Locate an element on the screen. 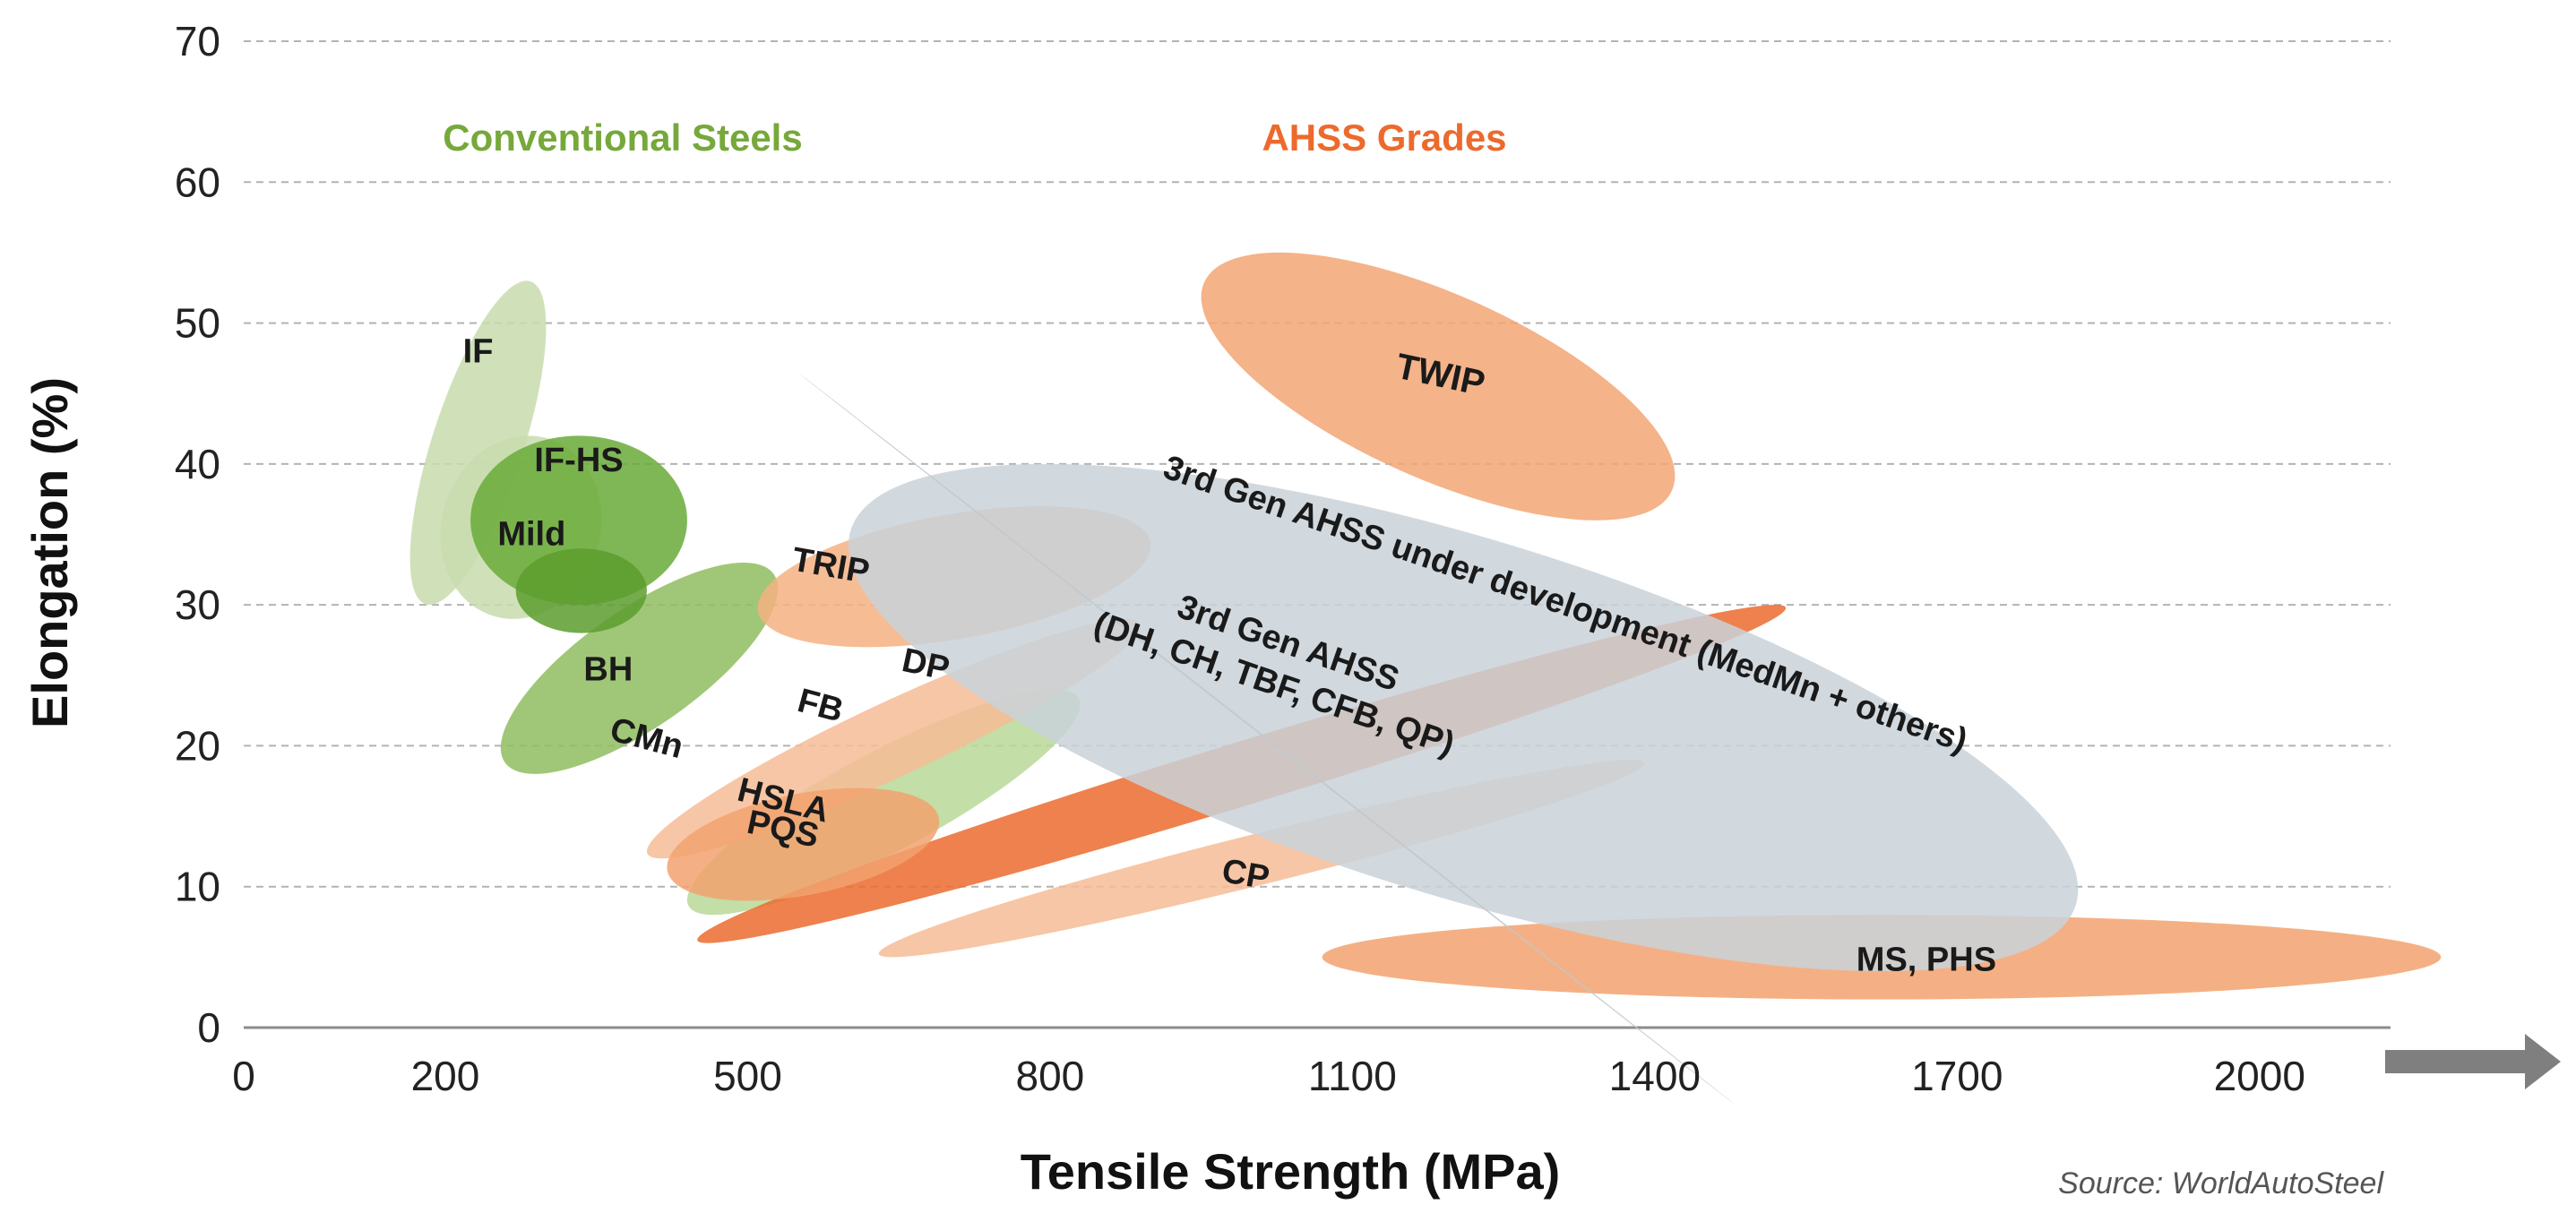 This screenshot has width=2576, height=1222. region-cmn is located at coordinates (639, 668).